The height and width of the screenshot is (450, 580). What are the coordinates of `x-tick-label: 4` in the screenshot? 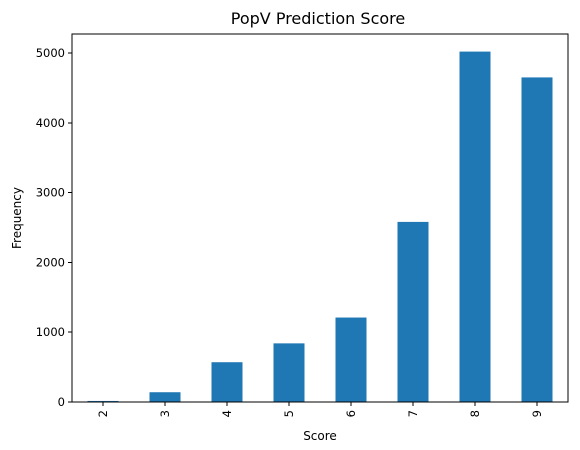 It's located at (227, 413).